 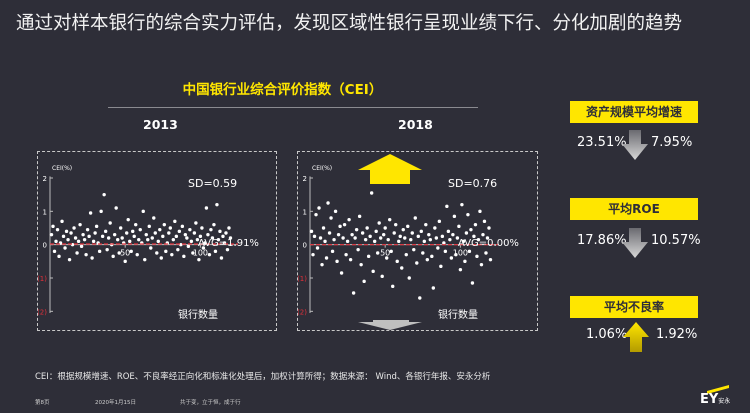 What do you see at coordinates (42, 403) in the screenshot?
I see `footer-page: 第8页` at bounding box center [42, 403].